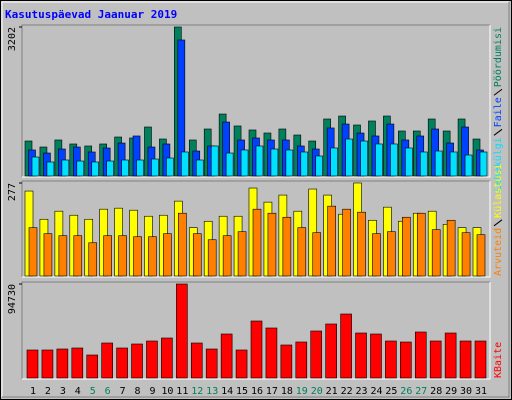 Image resolution: width=512 pixels, height=400 pixels. I want to click on x-tick-label: 6, so click(108, 391).